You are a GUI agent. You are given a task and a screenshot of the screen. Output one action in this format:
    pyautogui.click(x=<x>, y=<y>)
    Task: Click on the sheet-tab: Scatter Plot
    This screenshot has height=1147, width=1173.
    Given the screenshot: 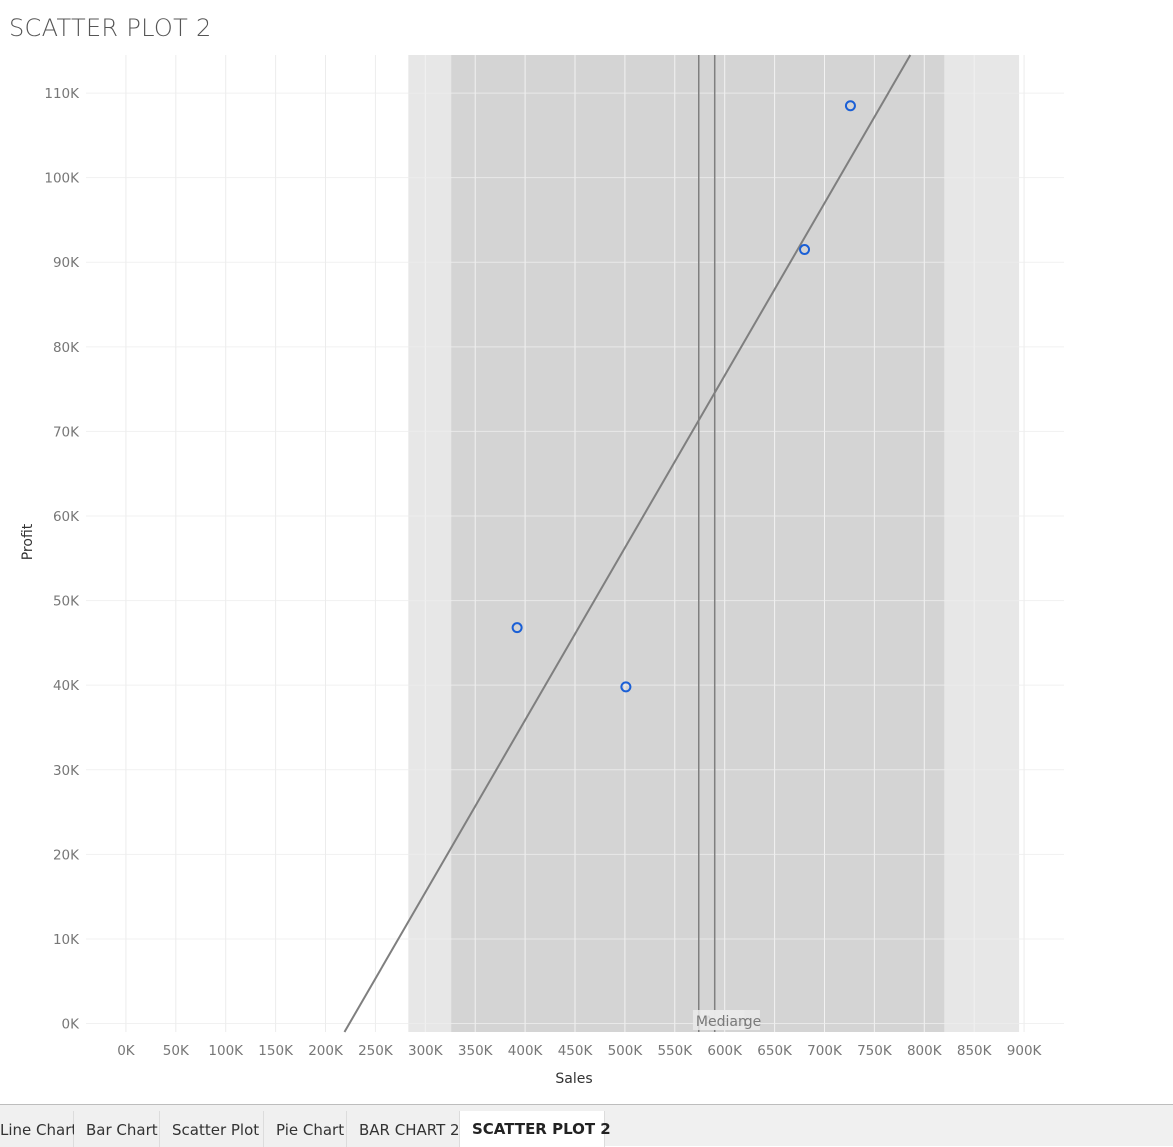 What is the action you would take?
    pyautogui.click(x=212, y=1129)
    